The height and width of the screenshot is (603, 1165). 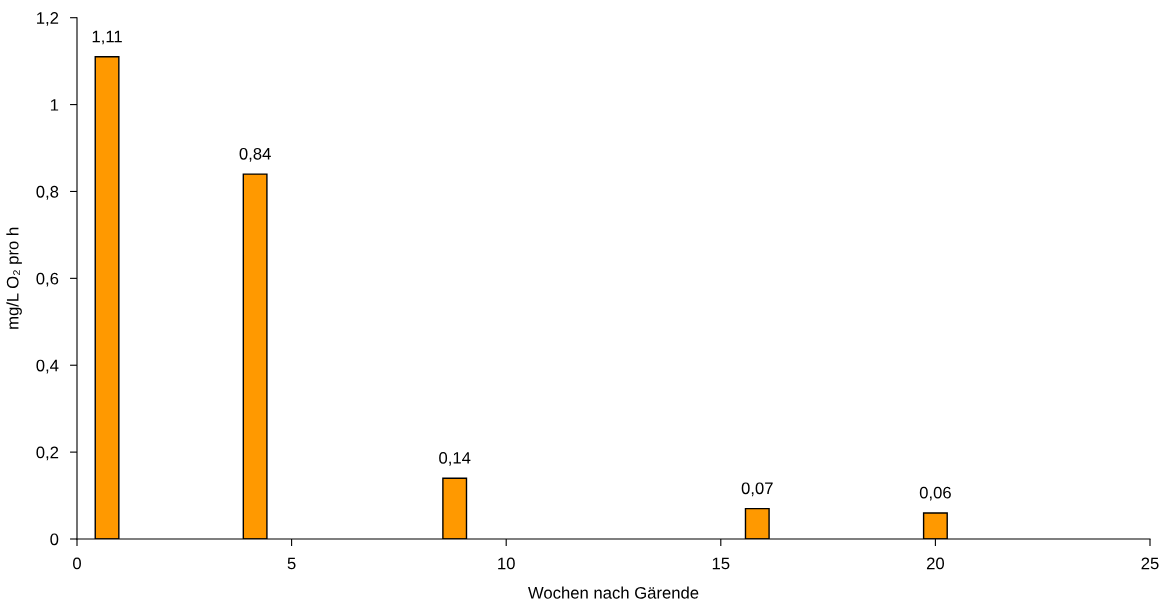 I want to click on y-tick-label: 1, so click(x=54, y=105).